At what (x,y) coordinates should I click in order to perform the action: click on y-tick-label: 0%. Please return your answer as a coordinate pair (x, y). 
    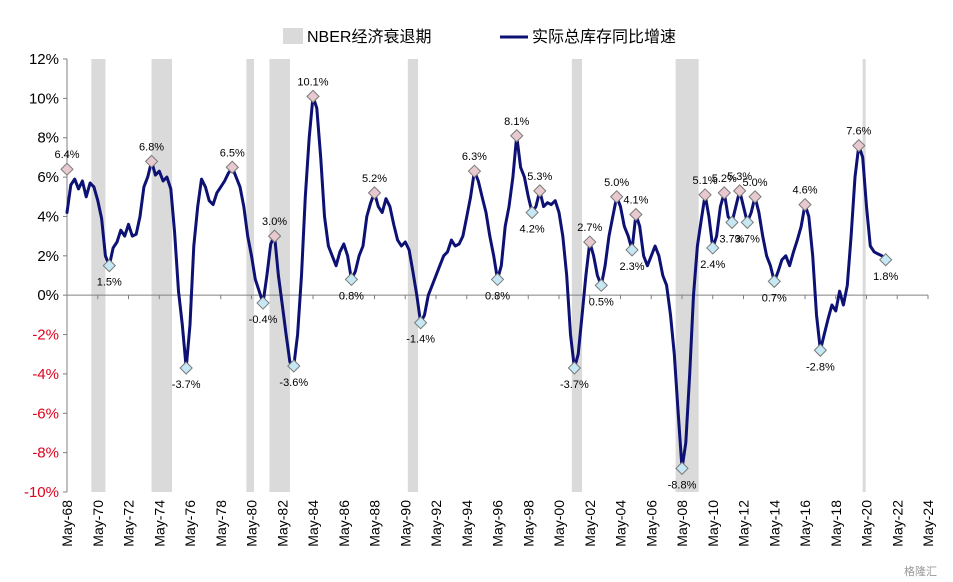
    Looking at the image, I should click on (48, 295).